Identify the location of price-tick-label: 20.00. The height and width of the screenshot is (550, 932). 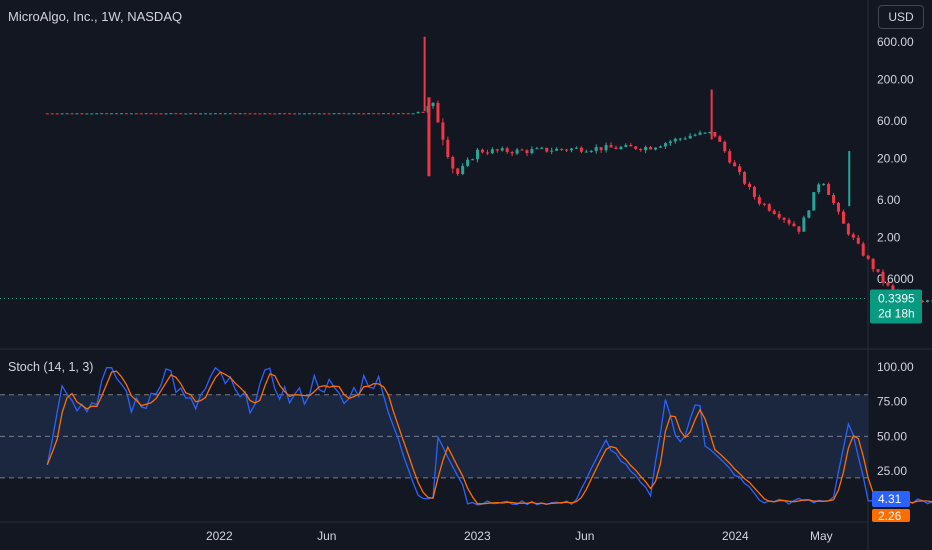
(892, 159).